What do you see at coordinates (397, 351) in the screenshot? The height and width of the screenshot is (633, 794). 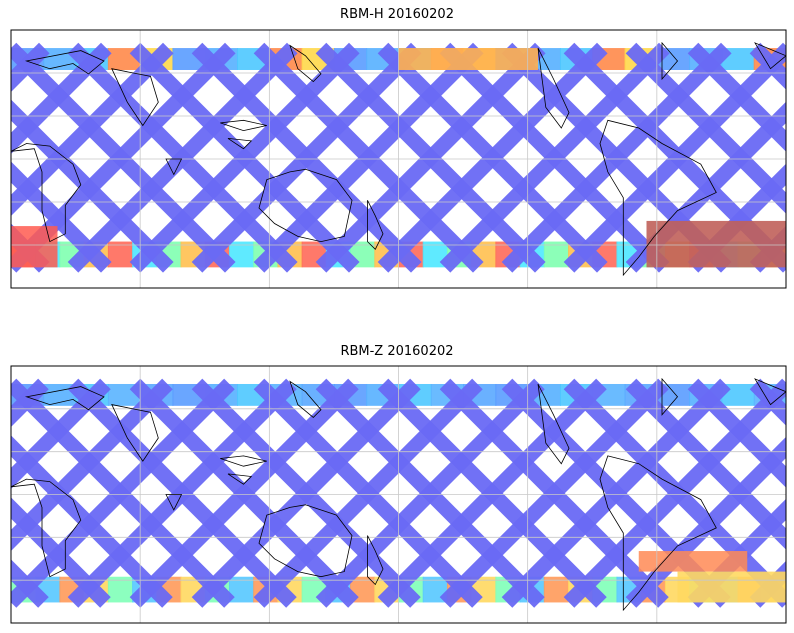 I see `map-title-bottom: RBM-Z 20160202` at bounding box center [397, 351].